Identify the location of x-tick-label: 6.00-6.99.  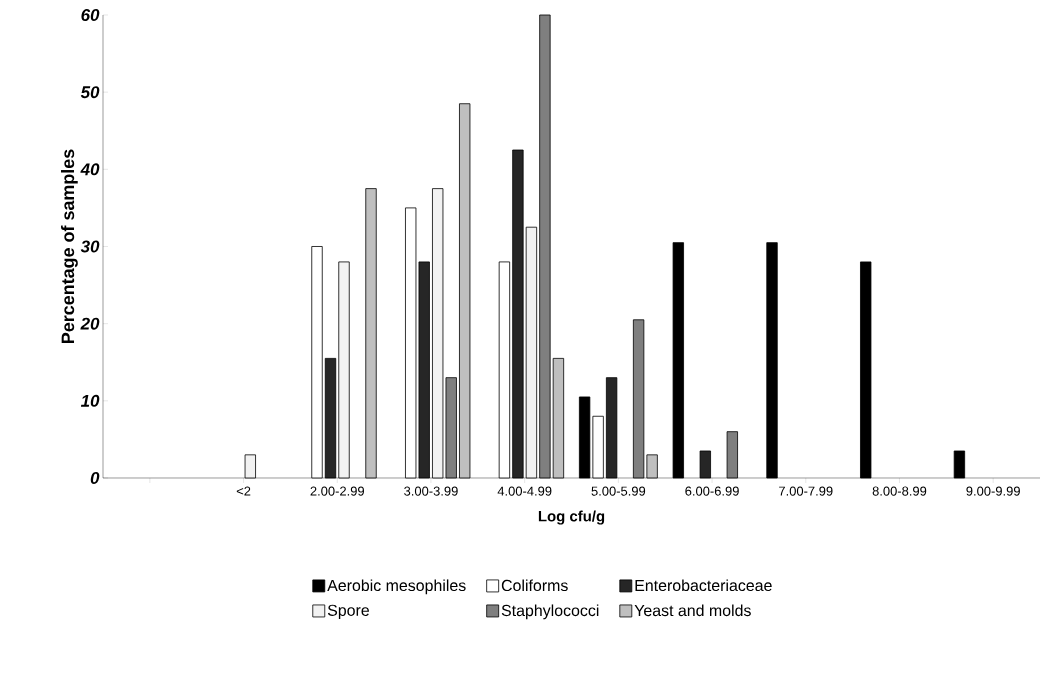
(712, 491).